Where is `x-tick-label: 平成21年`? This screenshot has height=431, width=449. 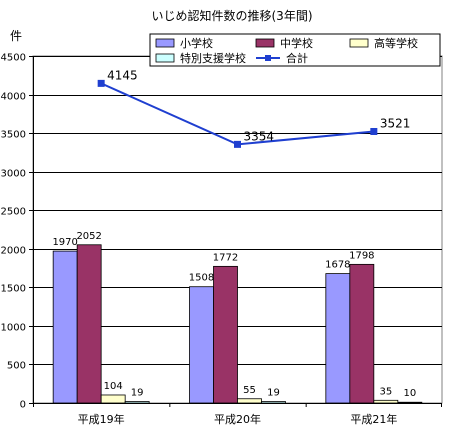 x-tick-label: 平成21年 is located at coordinates (373, 419).